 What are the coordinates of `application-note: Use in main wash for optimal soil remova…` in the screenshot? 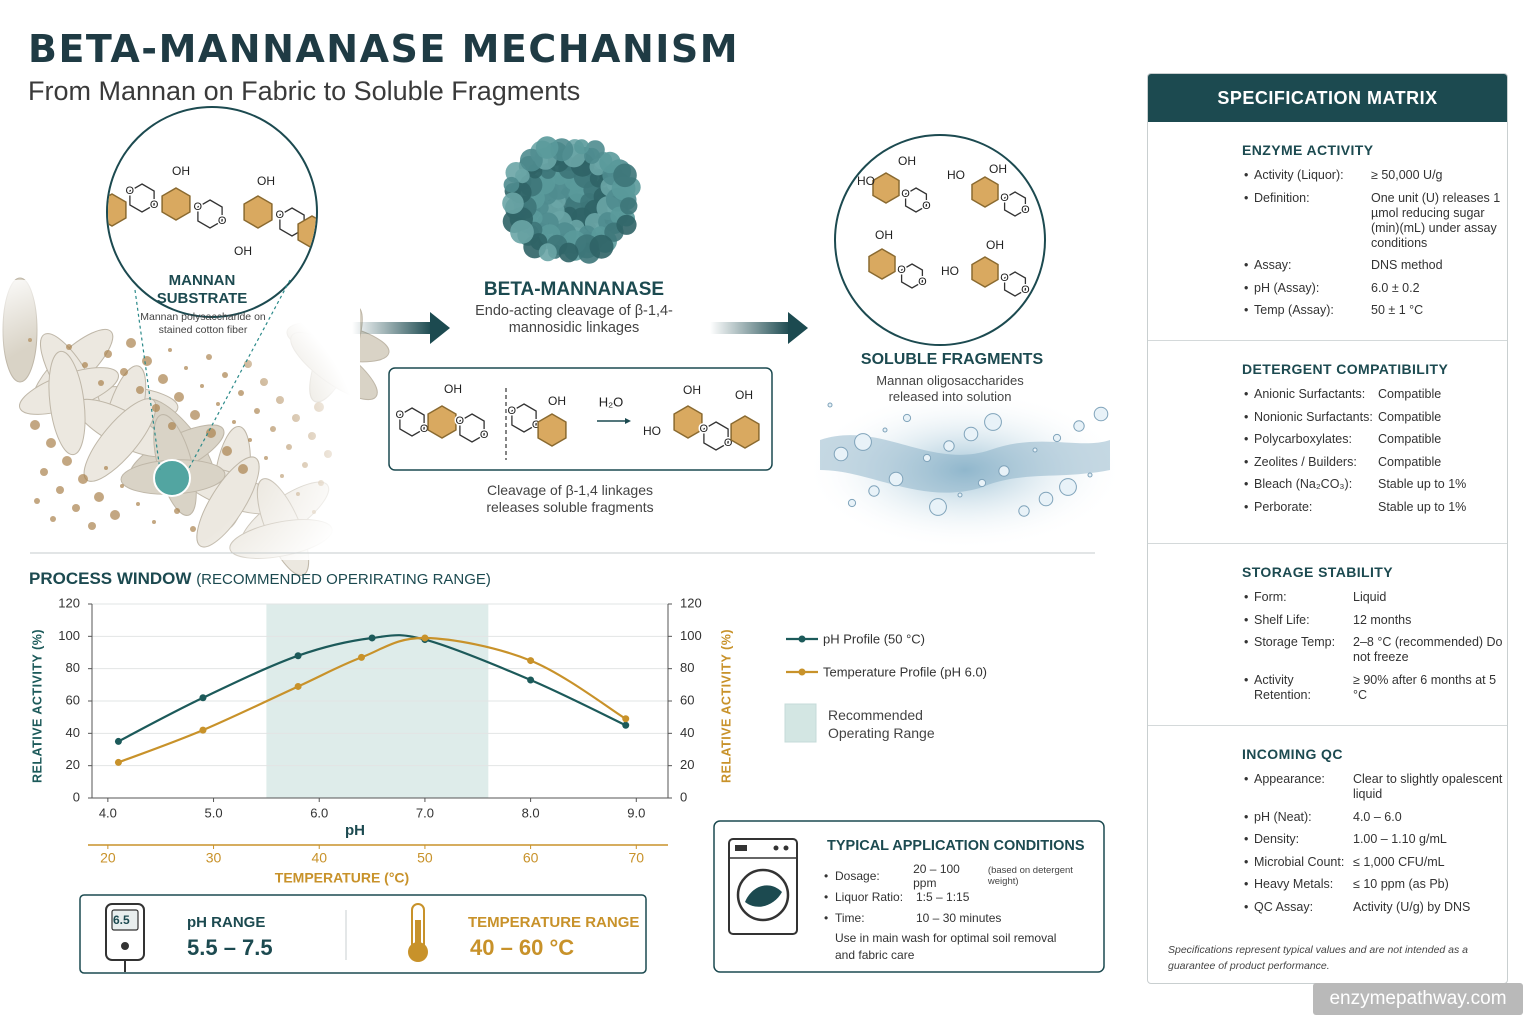 It's located at (946, 946).